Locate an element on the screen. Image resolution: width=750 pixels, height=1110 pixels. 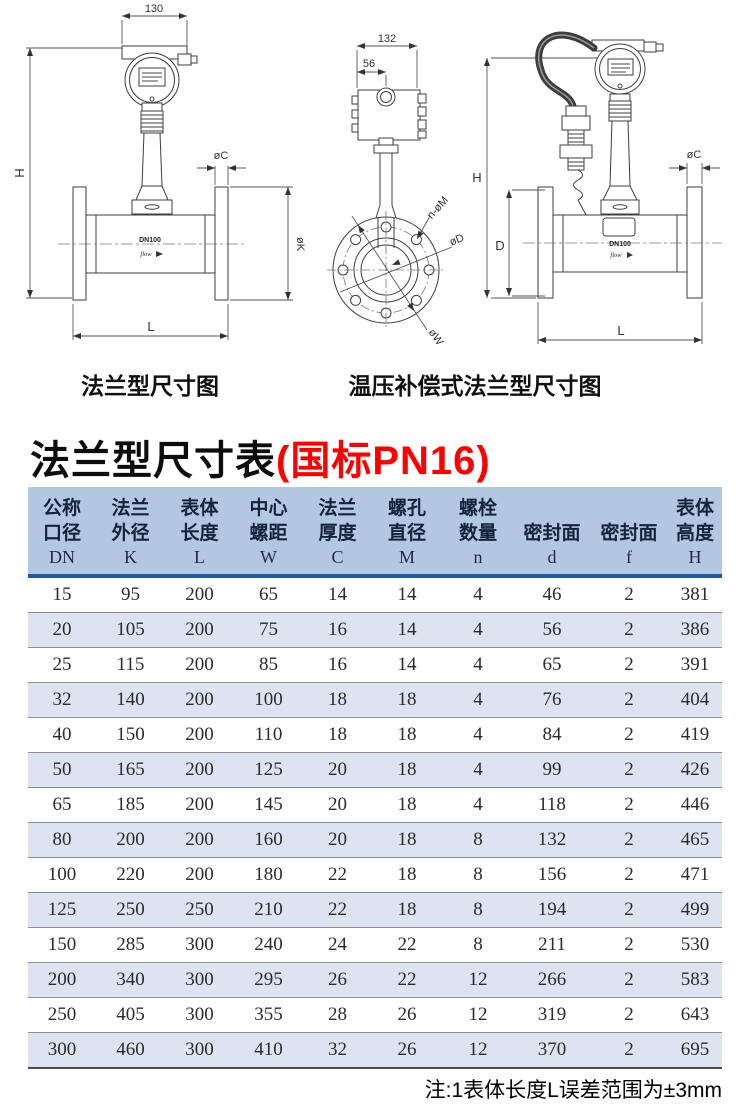
column-header-name: 数量 is located at coordinates (477, 533).